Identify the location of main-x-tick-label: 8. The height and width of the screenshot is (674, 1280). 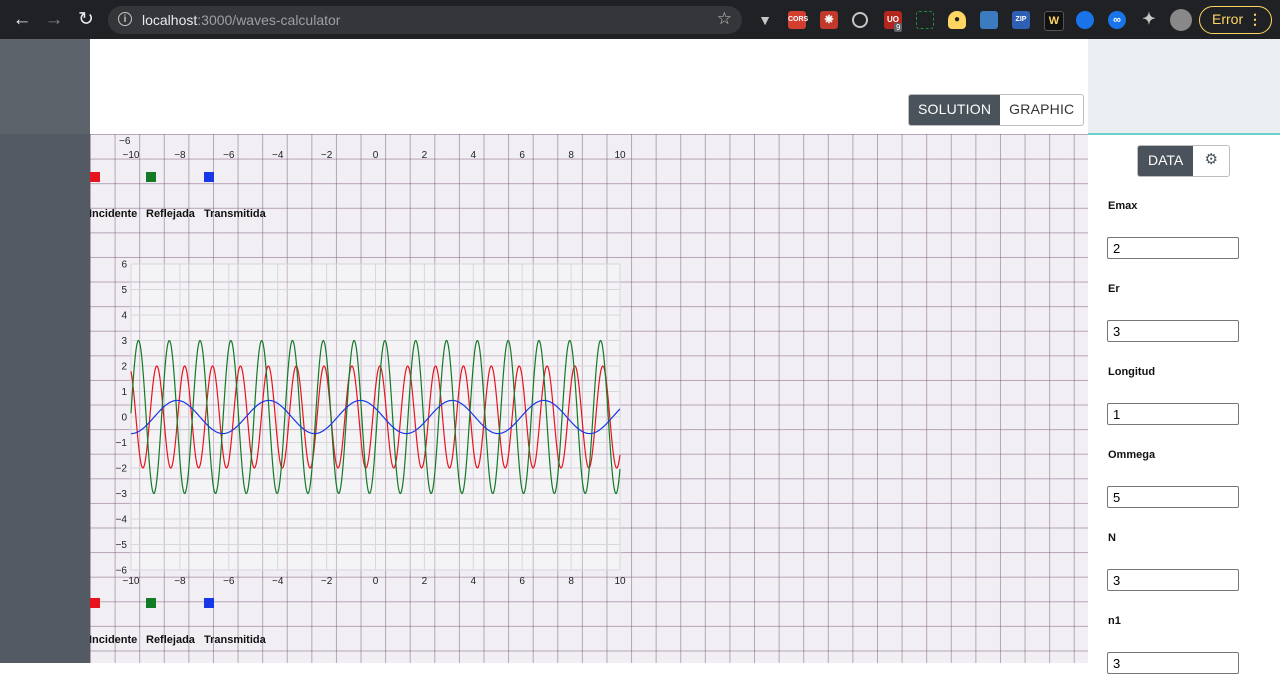
(571, 581).